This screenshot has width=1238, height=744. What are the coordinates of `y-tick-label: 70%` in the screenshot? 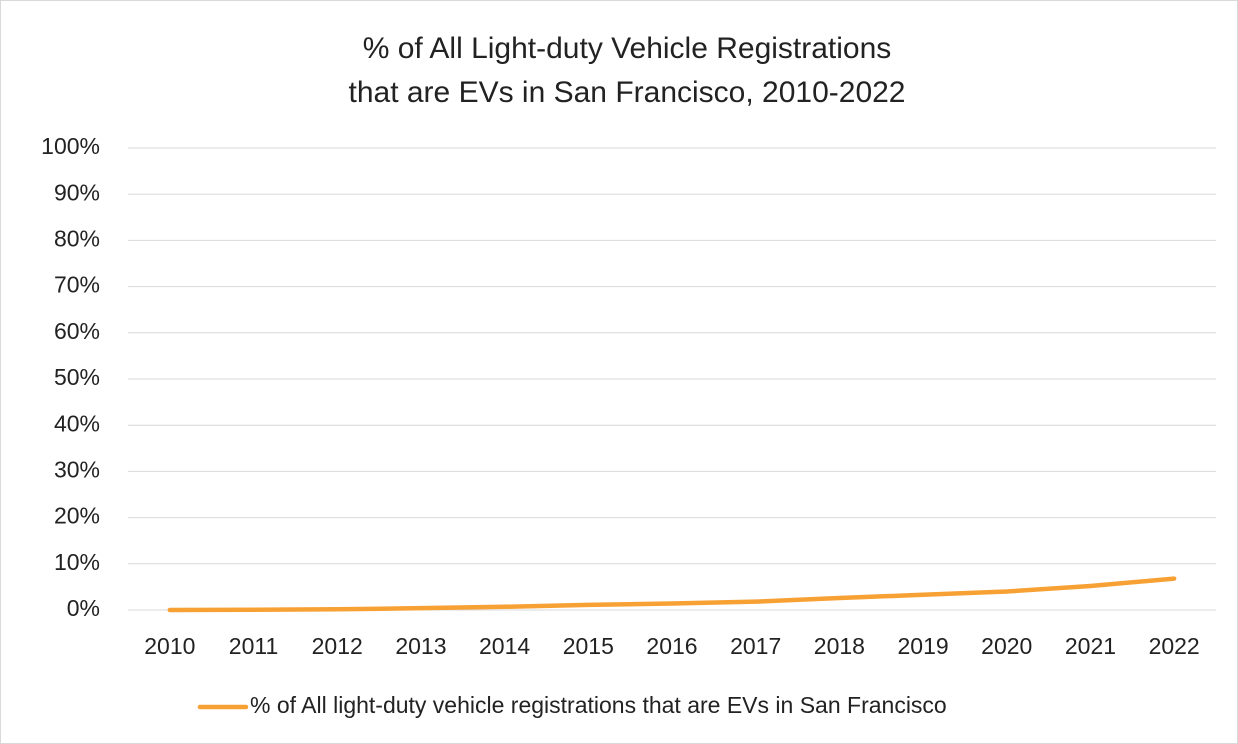 It's located at (77, 285).